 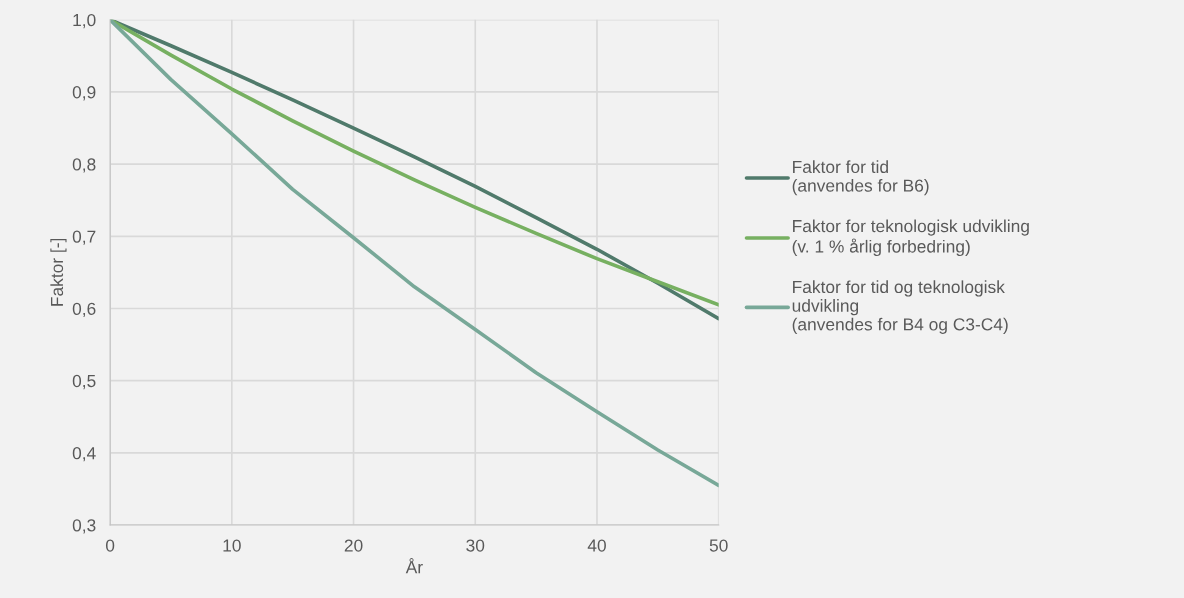 I want to click on y-tick-label: 0,9, so click(x=84, y=93).